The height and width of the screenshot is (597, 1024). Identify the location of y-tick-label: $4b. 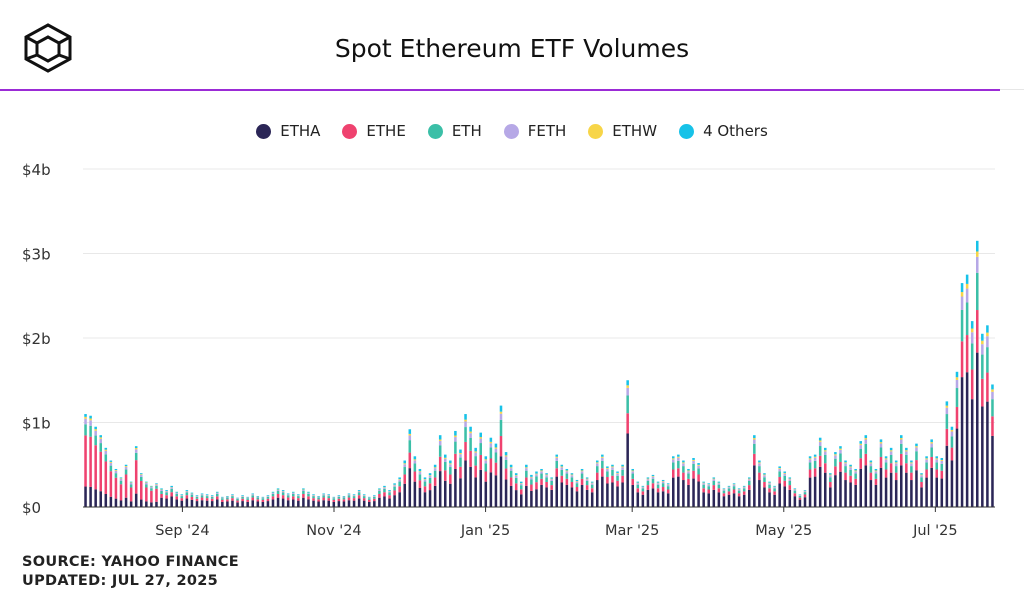
(36, 170).